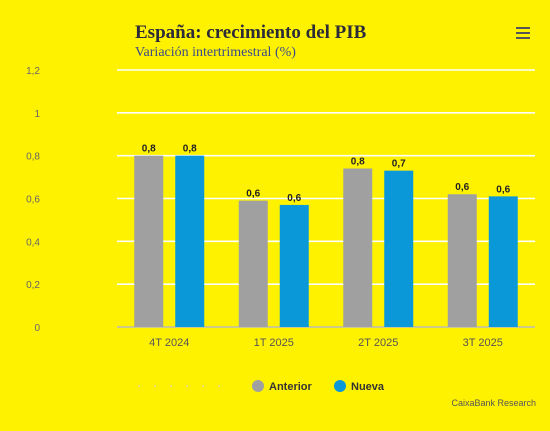  Describe the element at coordinates (523, 33) in the screenshot. I see `hamburger-menu-icon` at that location.